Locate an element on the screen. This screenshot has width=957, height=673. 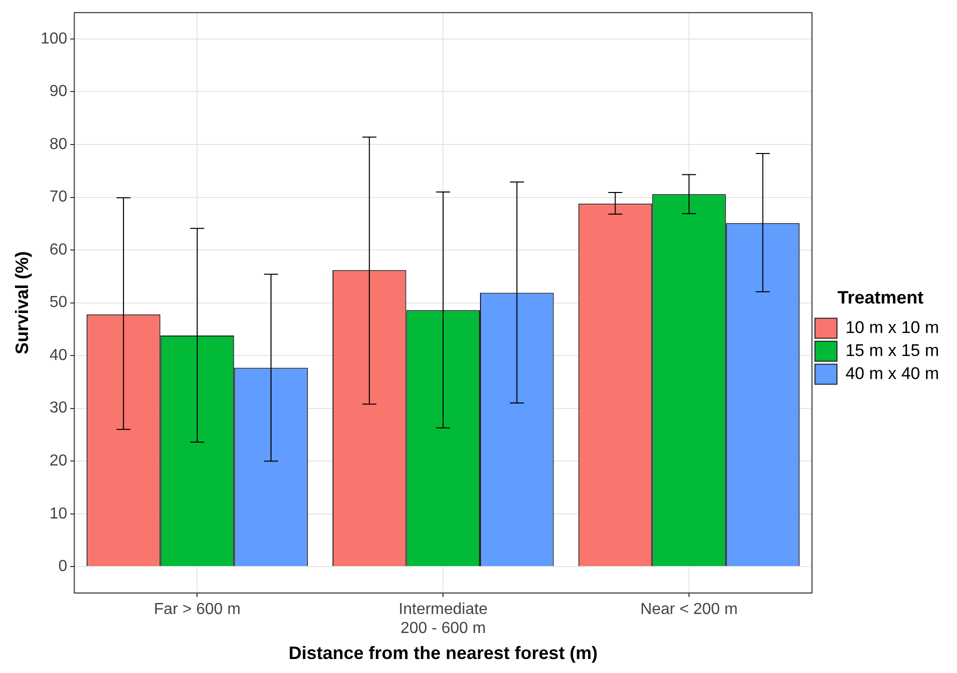
x-tick-label: Intermediate 200 - 600 m is located at coordinates (443, 619).